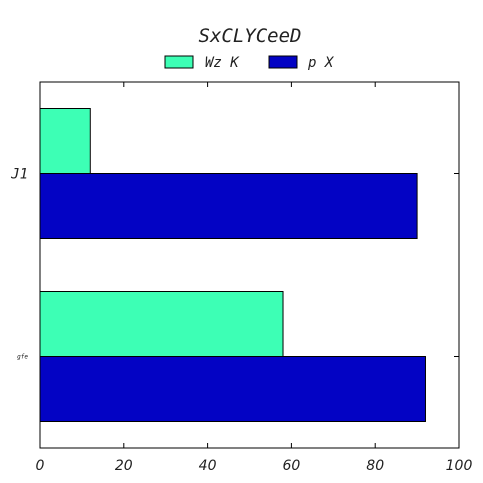 Image resolution: width=483 pixels, height=483 pixels. What do you see at coordinates (208, 466) in the screenshot?
I see `x-tick-label-3: 40` at bounding box center [208, 466].